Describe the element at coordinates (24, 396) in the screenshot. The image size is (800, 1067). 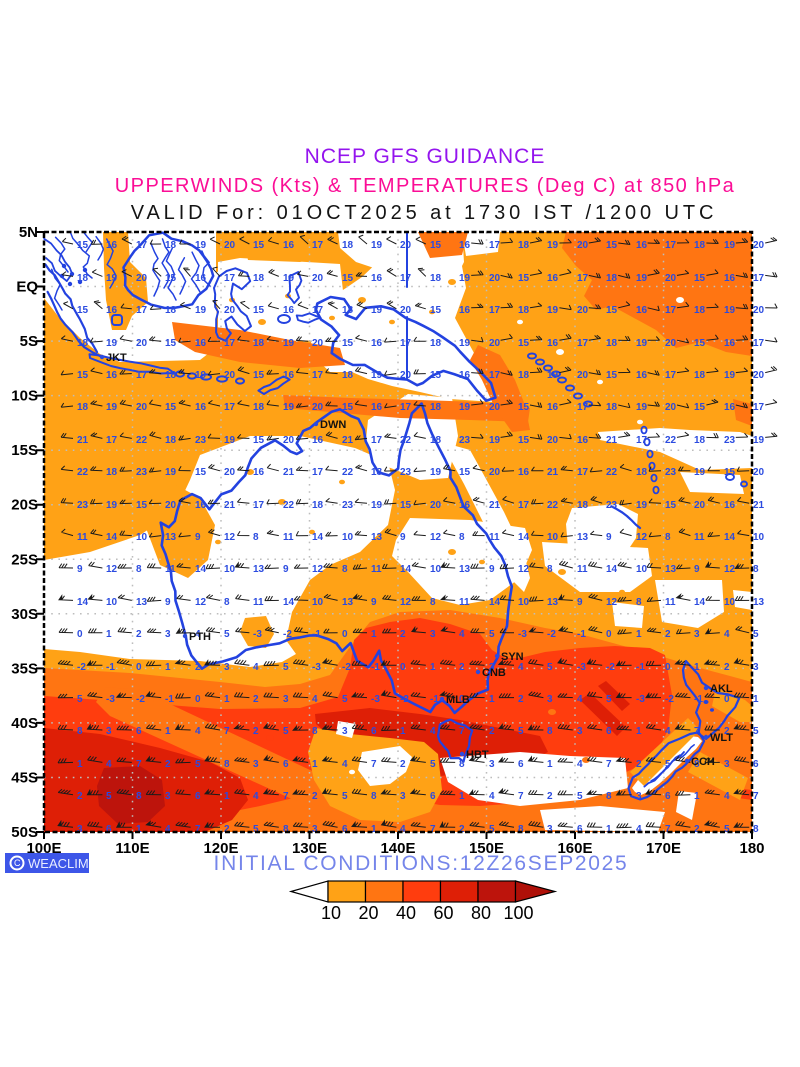
I see `svg-text: 10S` at that location.